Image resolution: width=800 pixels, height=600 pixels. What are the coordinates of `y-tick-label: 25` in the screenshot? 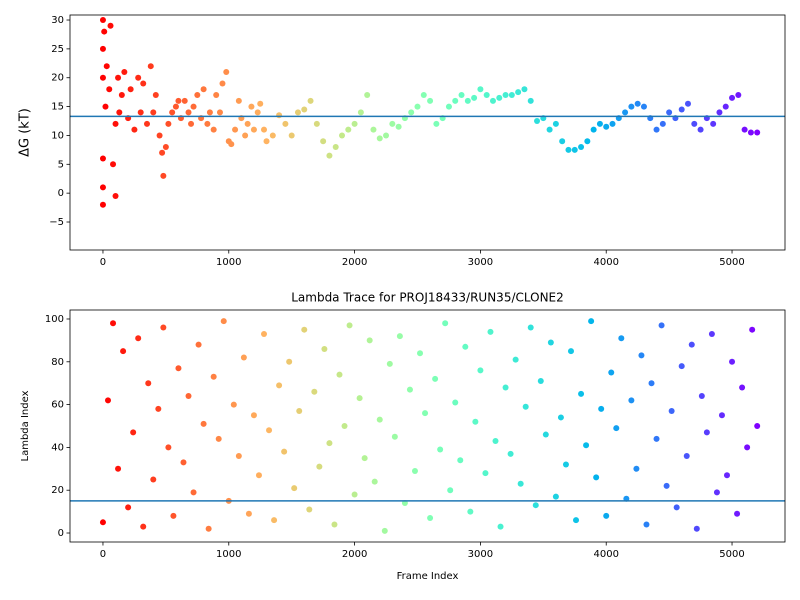 It's located at (57, 49).